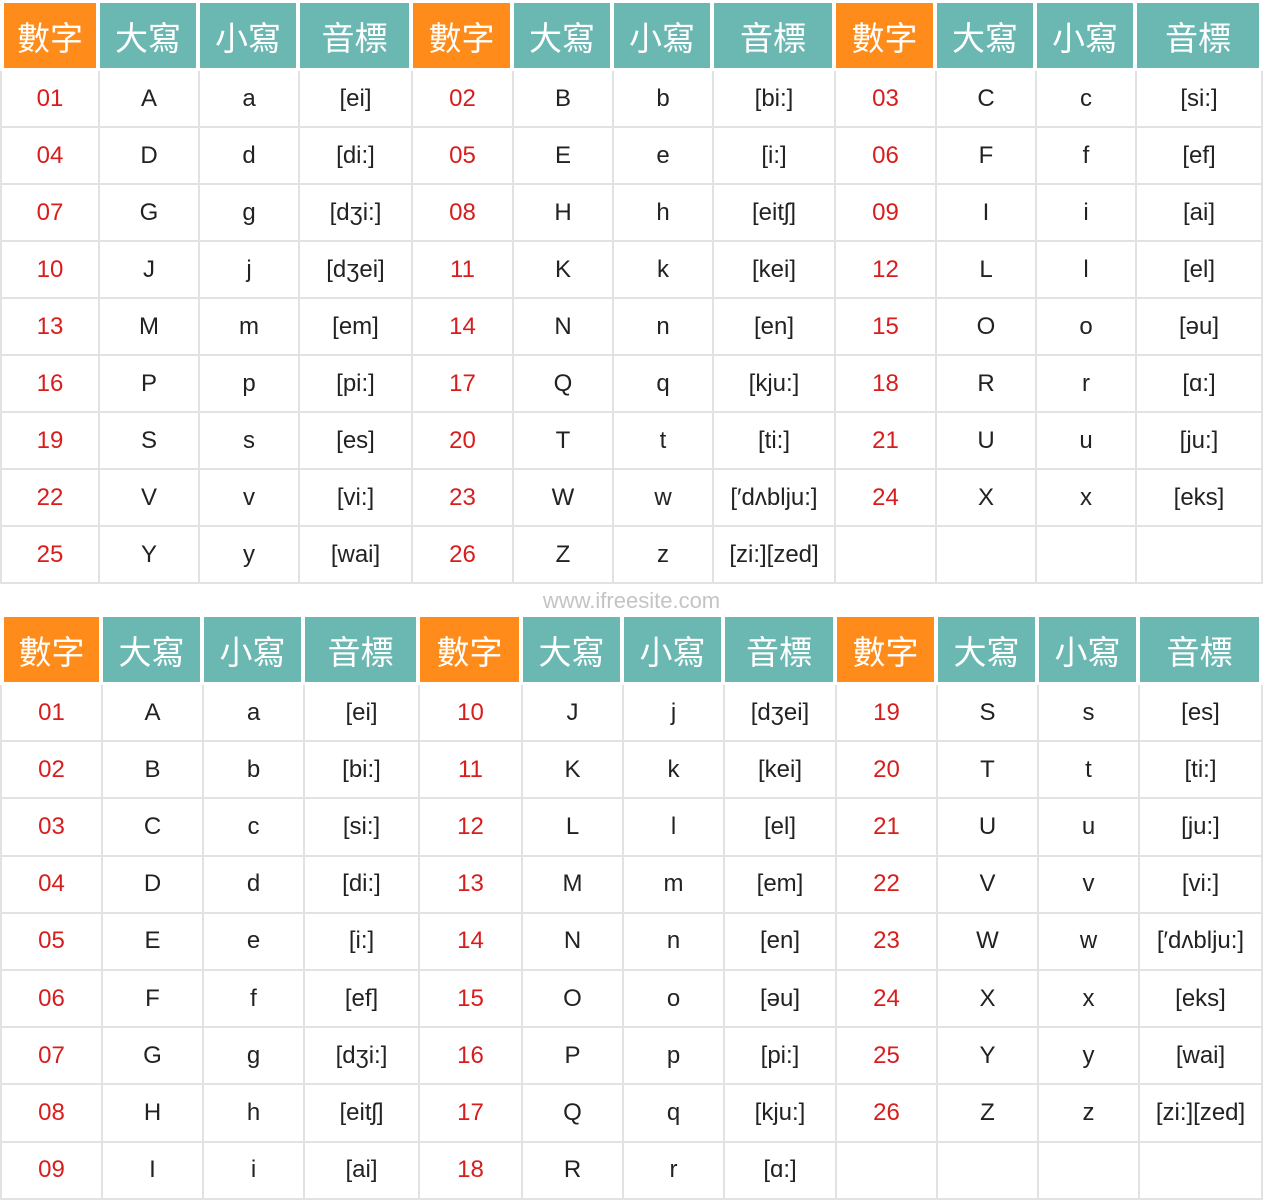  I want to click on uppercase-cell: Z, so click(988, 1114).